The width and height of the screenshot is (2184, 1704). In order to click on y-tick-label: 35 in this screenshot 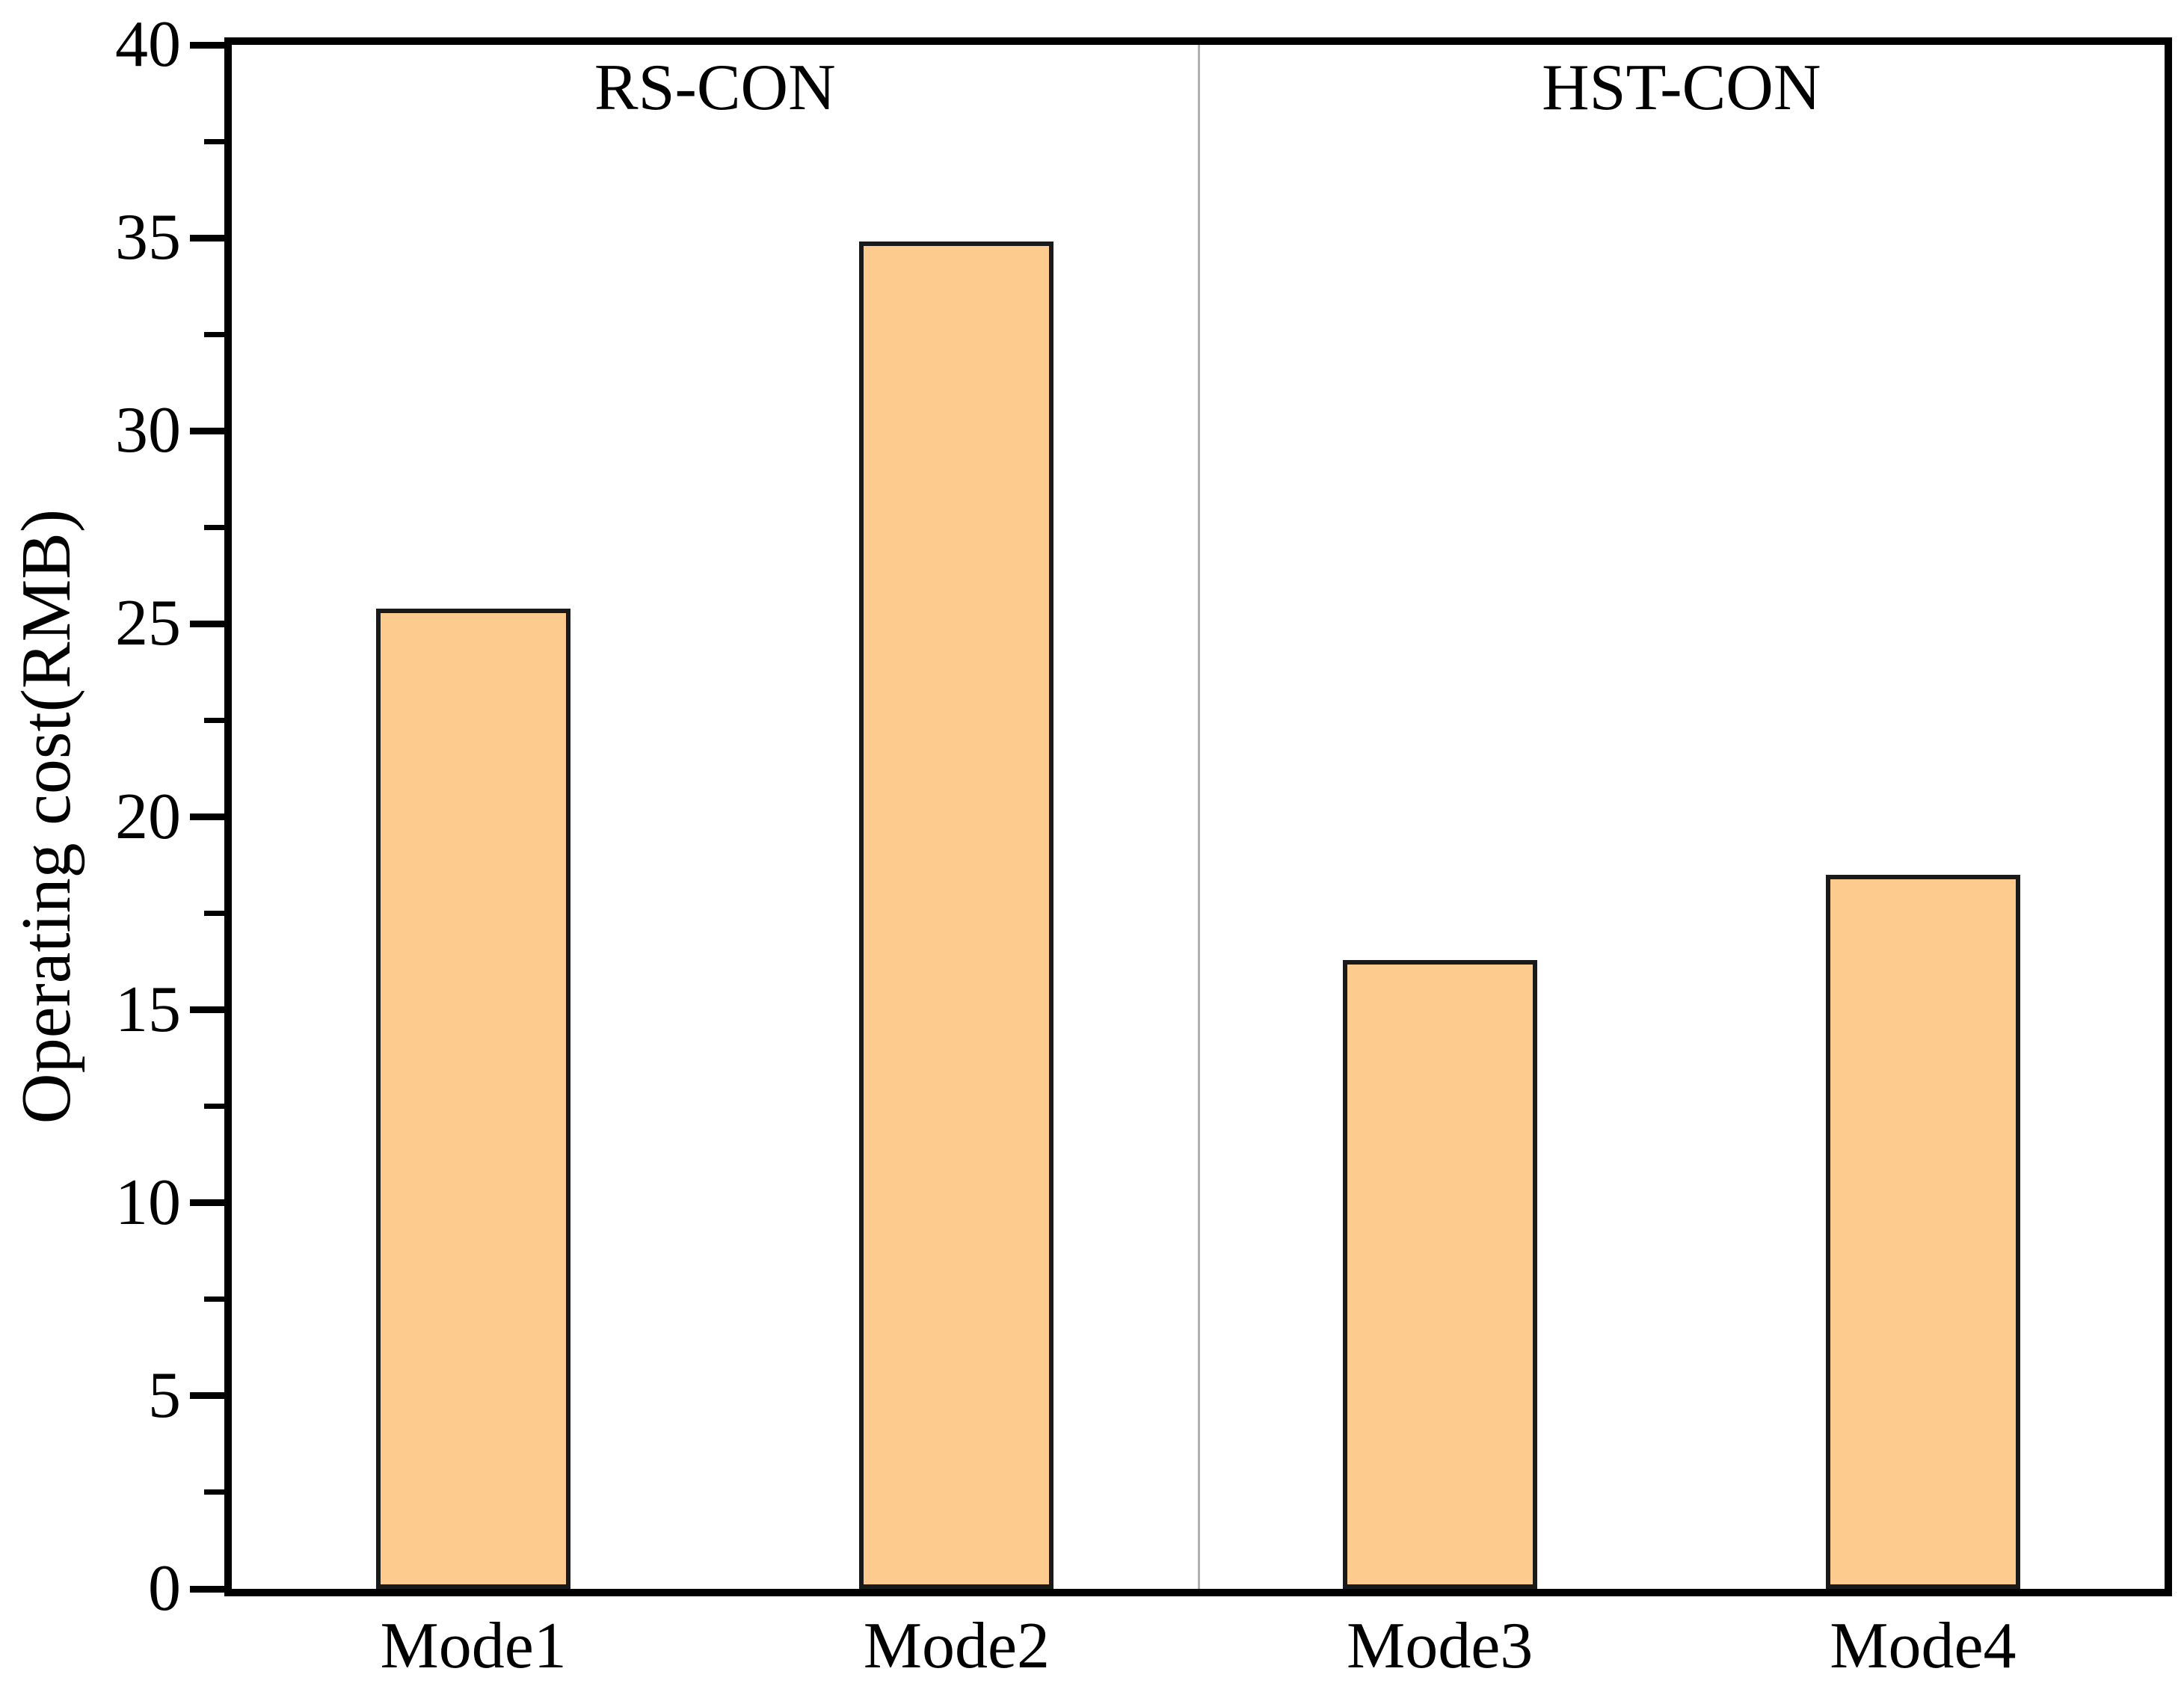, I will do `click(148, 237)`.